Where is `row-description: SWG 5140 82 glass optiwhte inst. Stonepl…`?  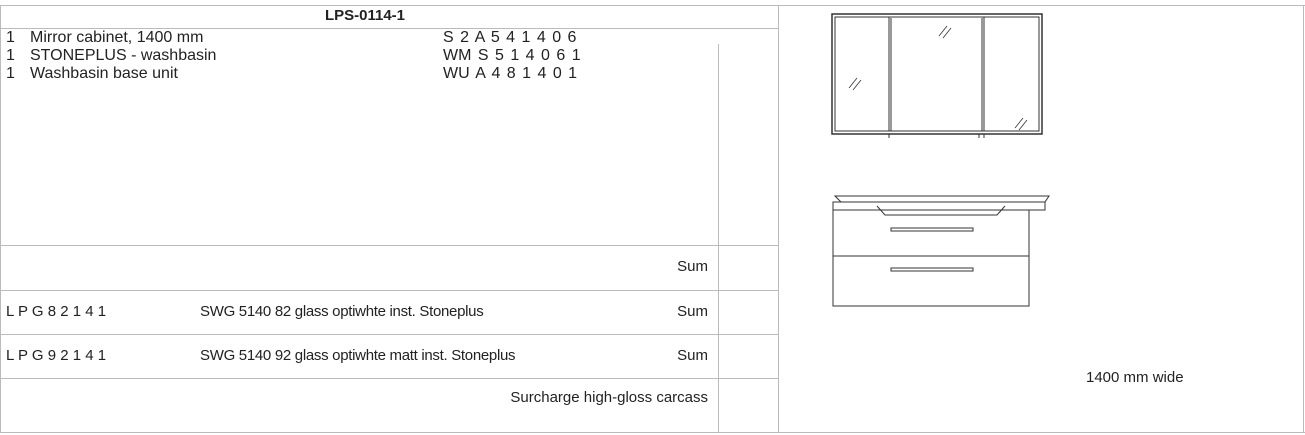
row-description: SWG 5140 82 glass optiwhte inst. Stonepl… is located at coordinates (342, 311).